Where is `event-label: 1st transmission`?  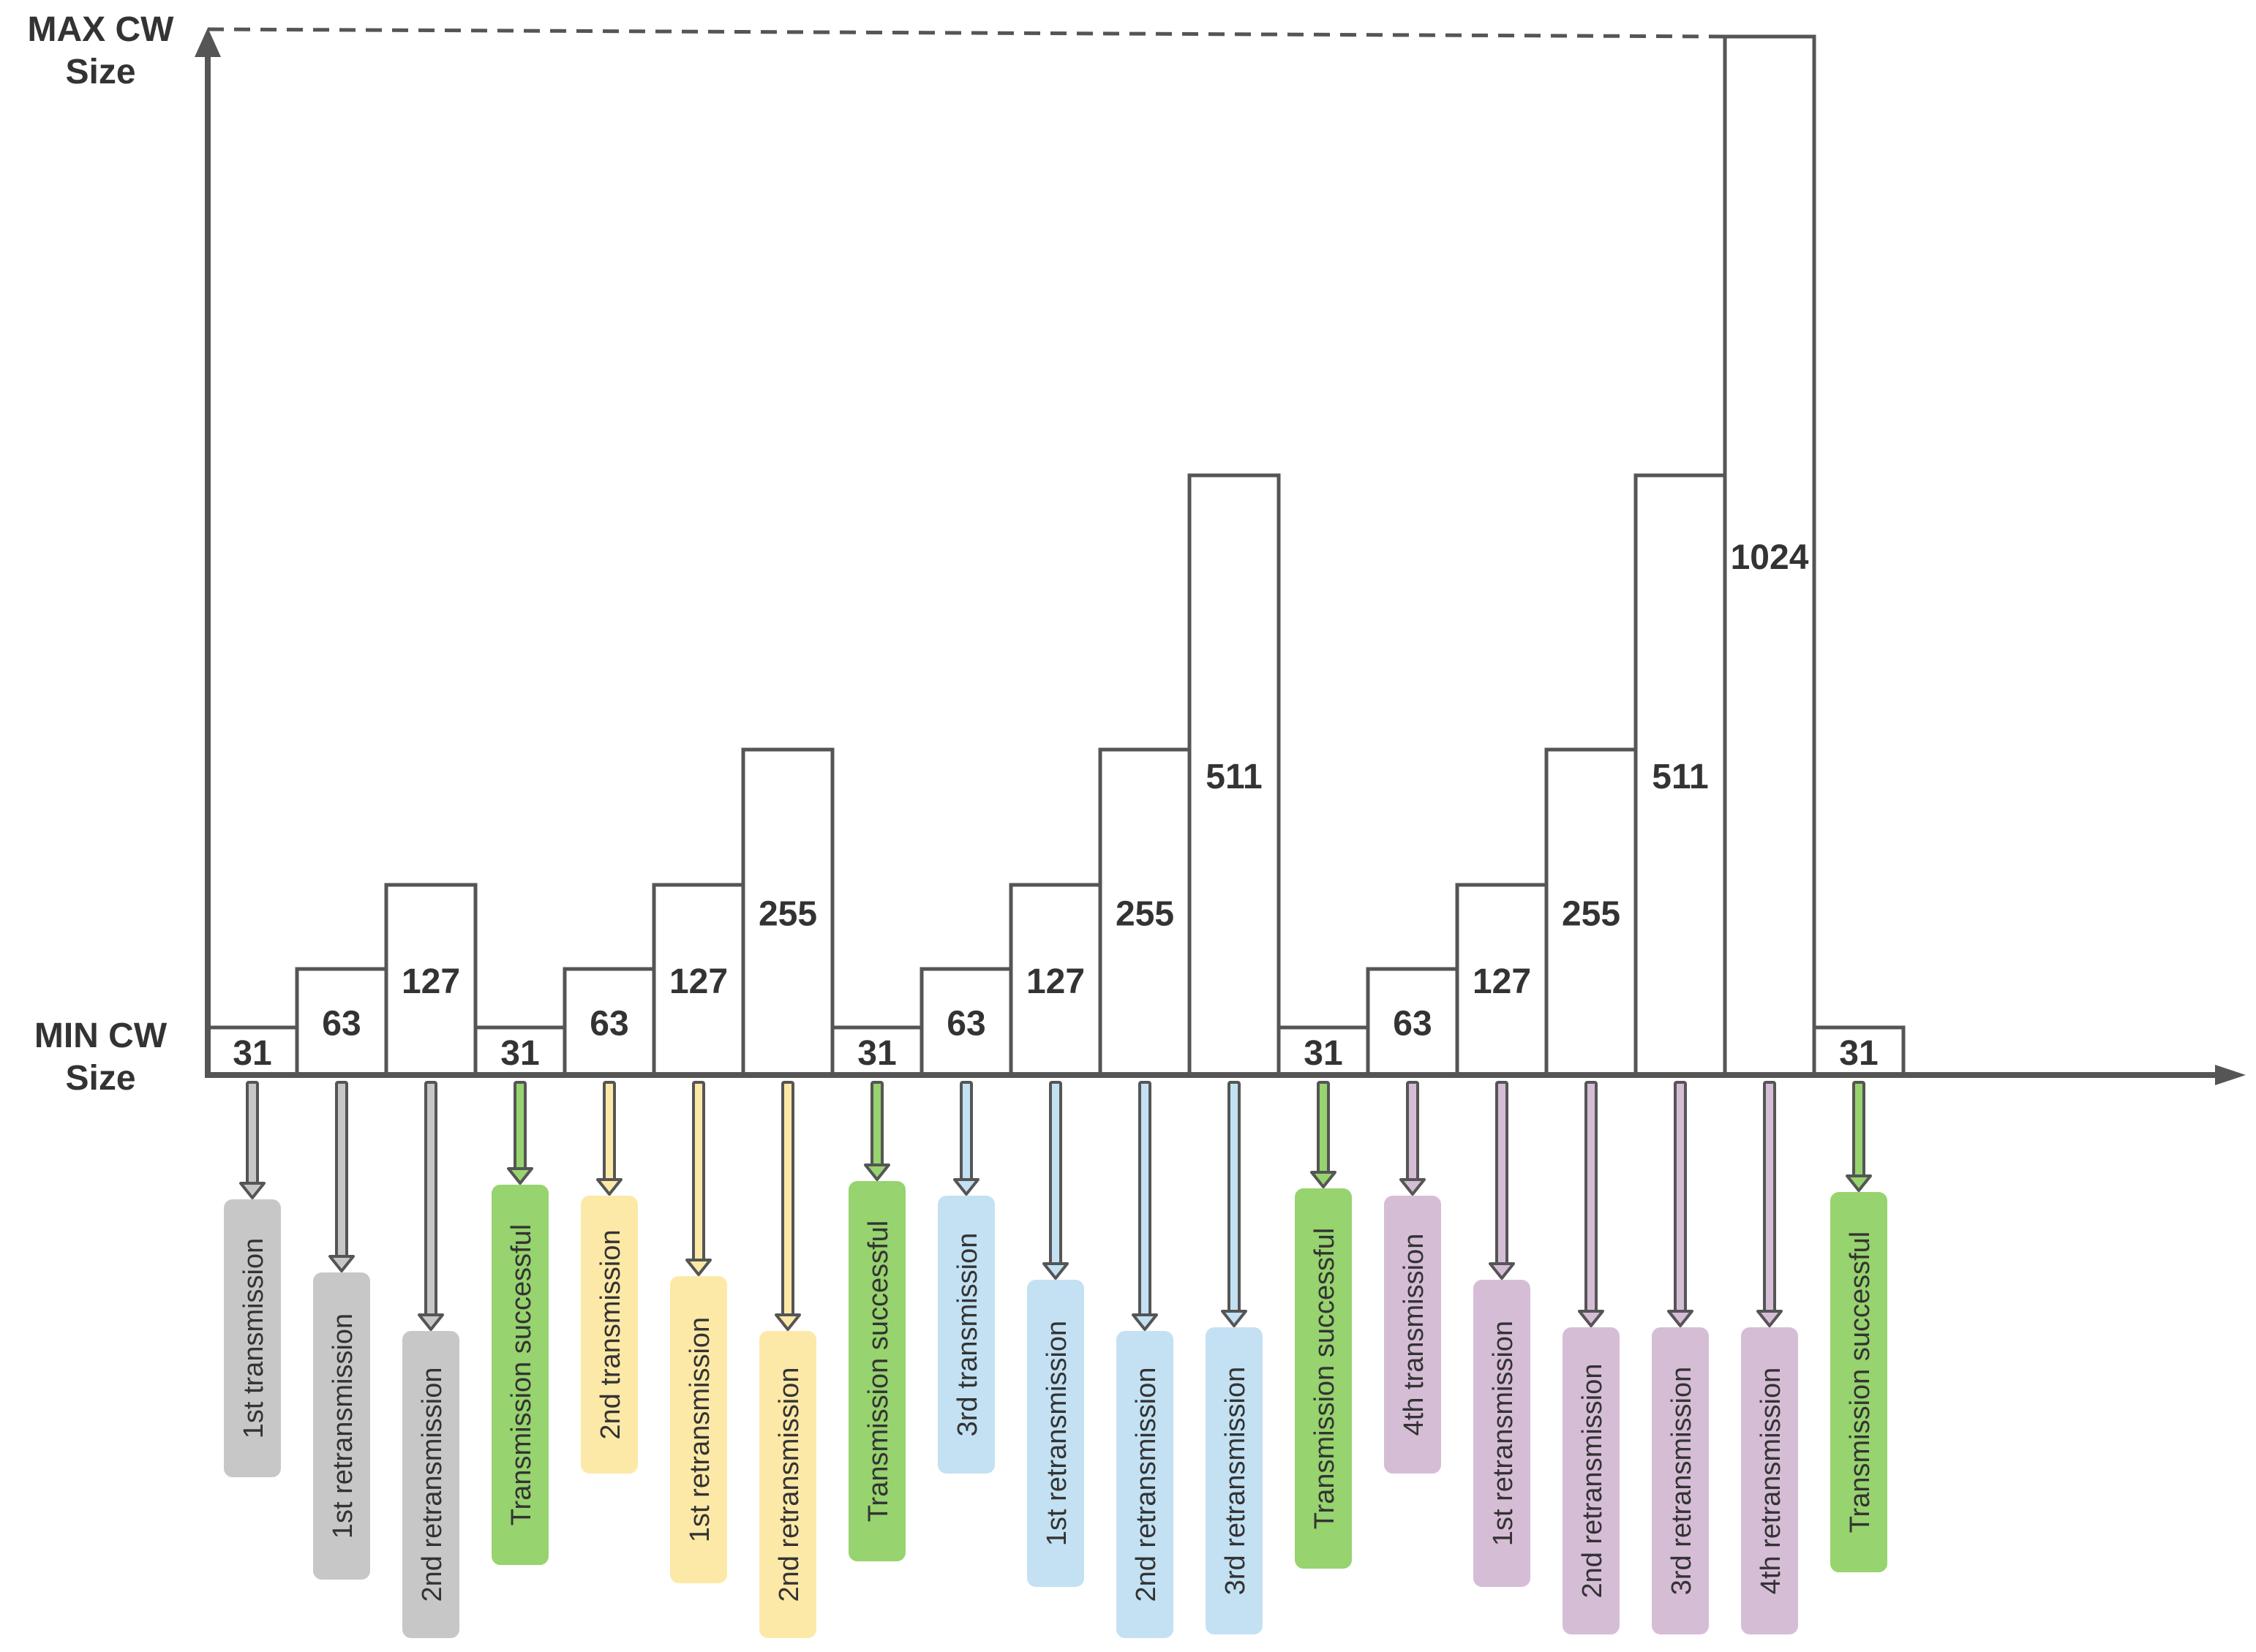 event-label: 1st transmission is located at coordinates (253, 1339).